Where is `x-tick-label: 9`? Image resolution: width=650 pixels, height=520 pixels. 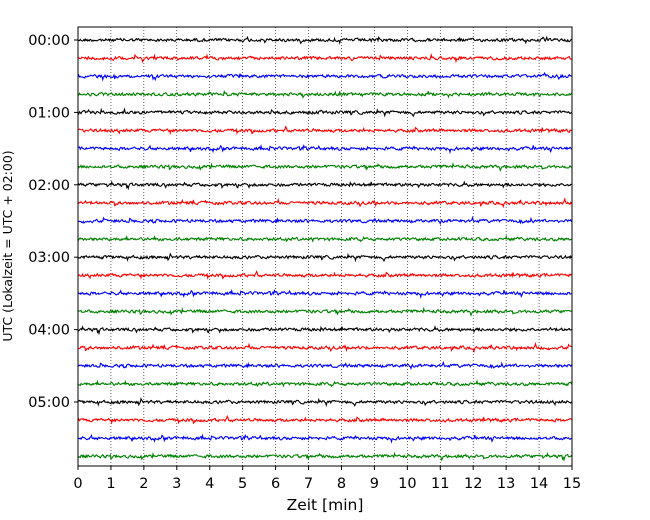
x-tick-label: 9 is located at coordinates (374, 484).